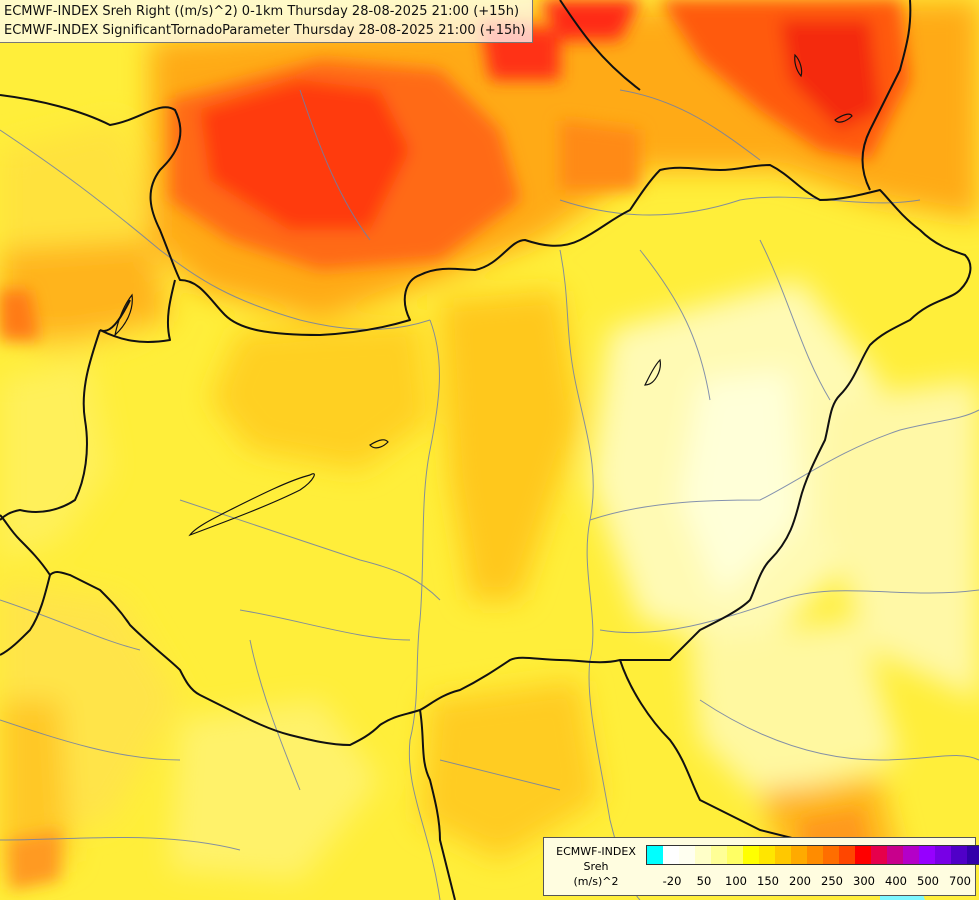 This screenshot has width=979, height=900. I want to click on legend-tick-label: 300, so click(864, 881).